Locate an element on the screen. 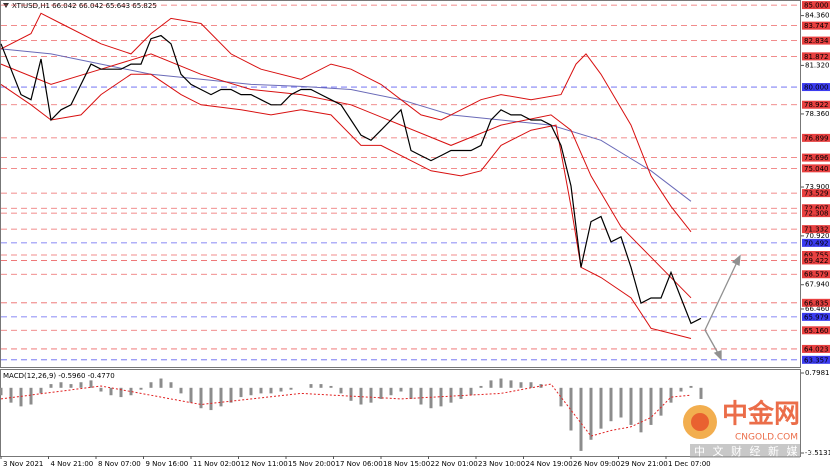 This screenshot has width=830, height=470. y-tick-label: 70.920 is located at coordinates (817, 236).